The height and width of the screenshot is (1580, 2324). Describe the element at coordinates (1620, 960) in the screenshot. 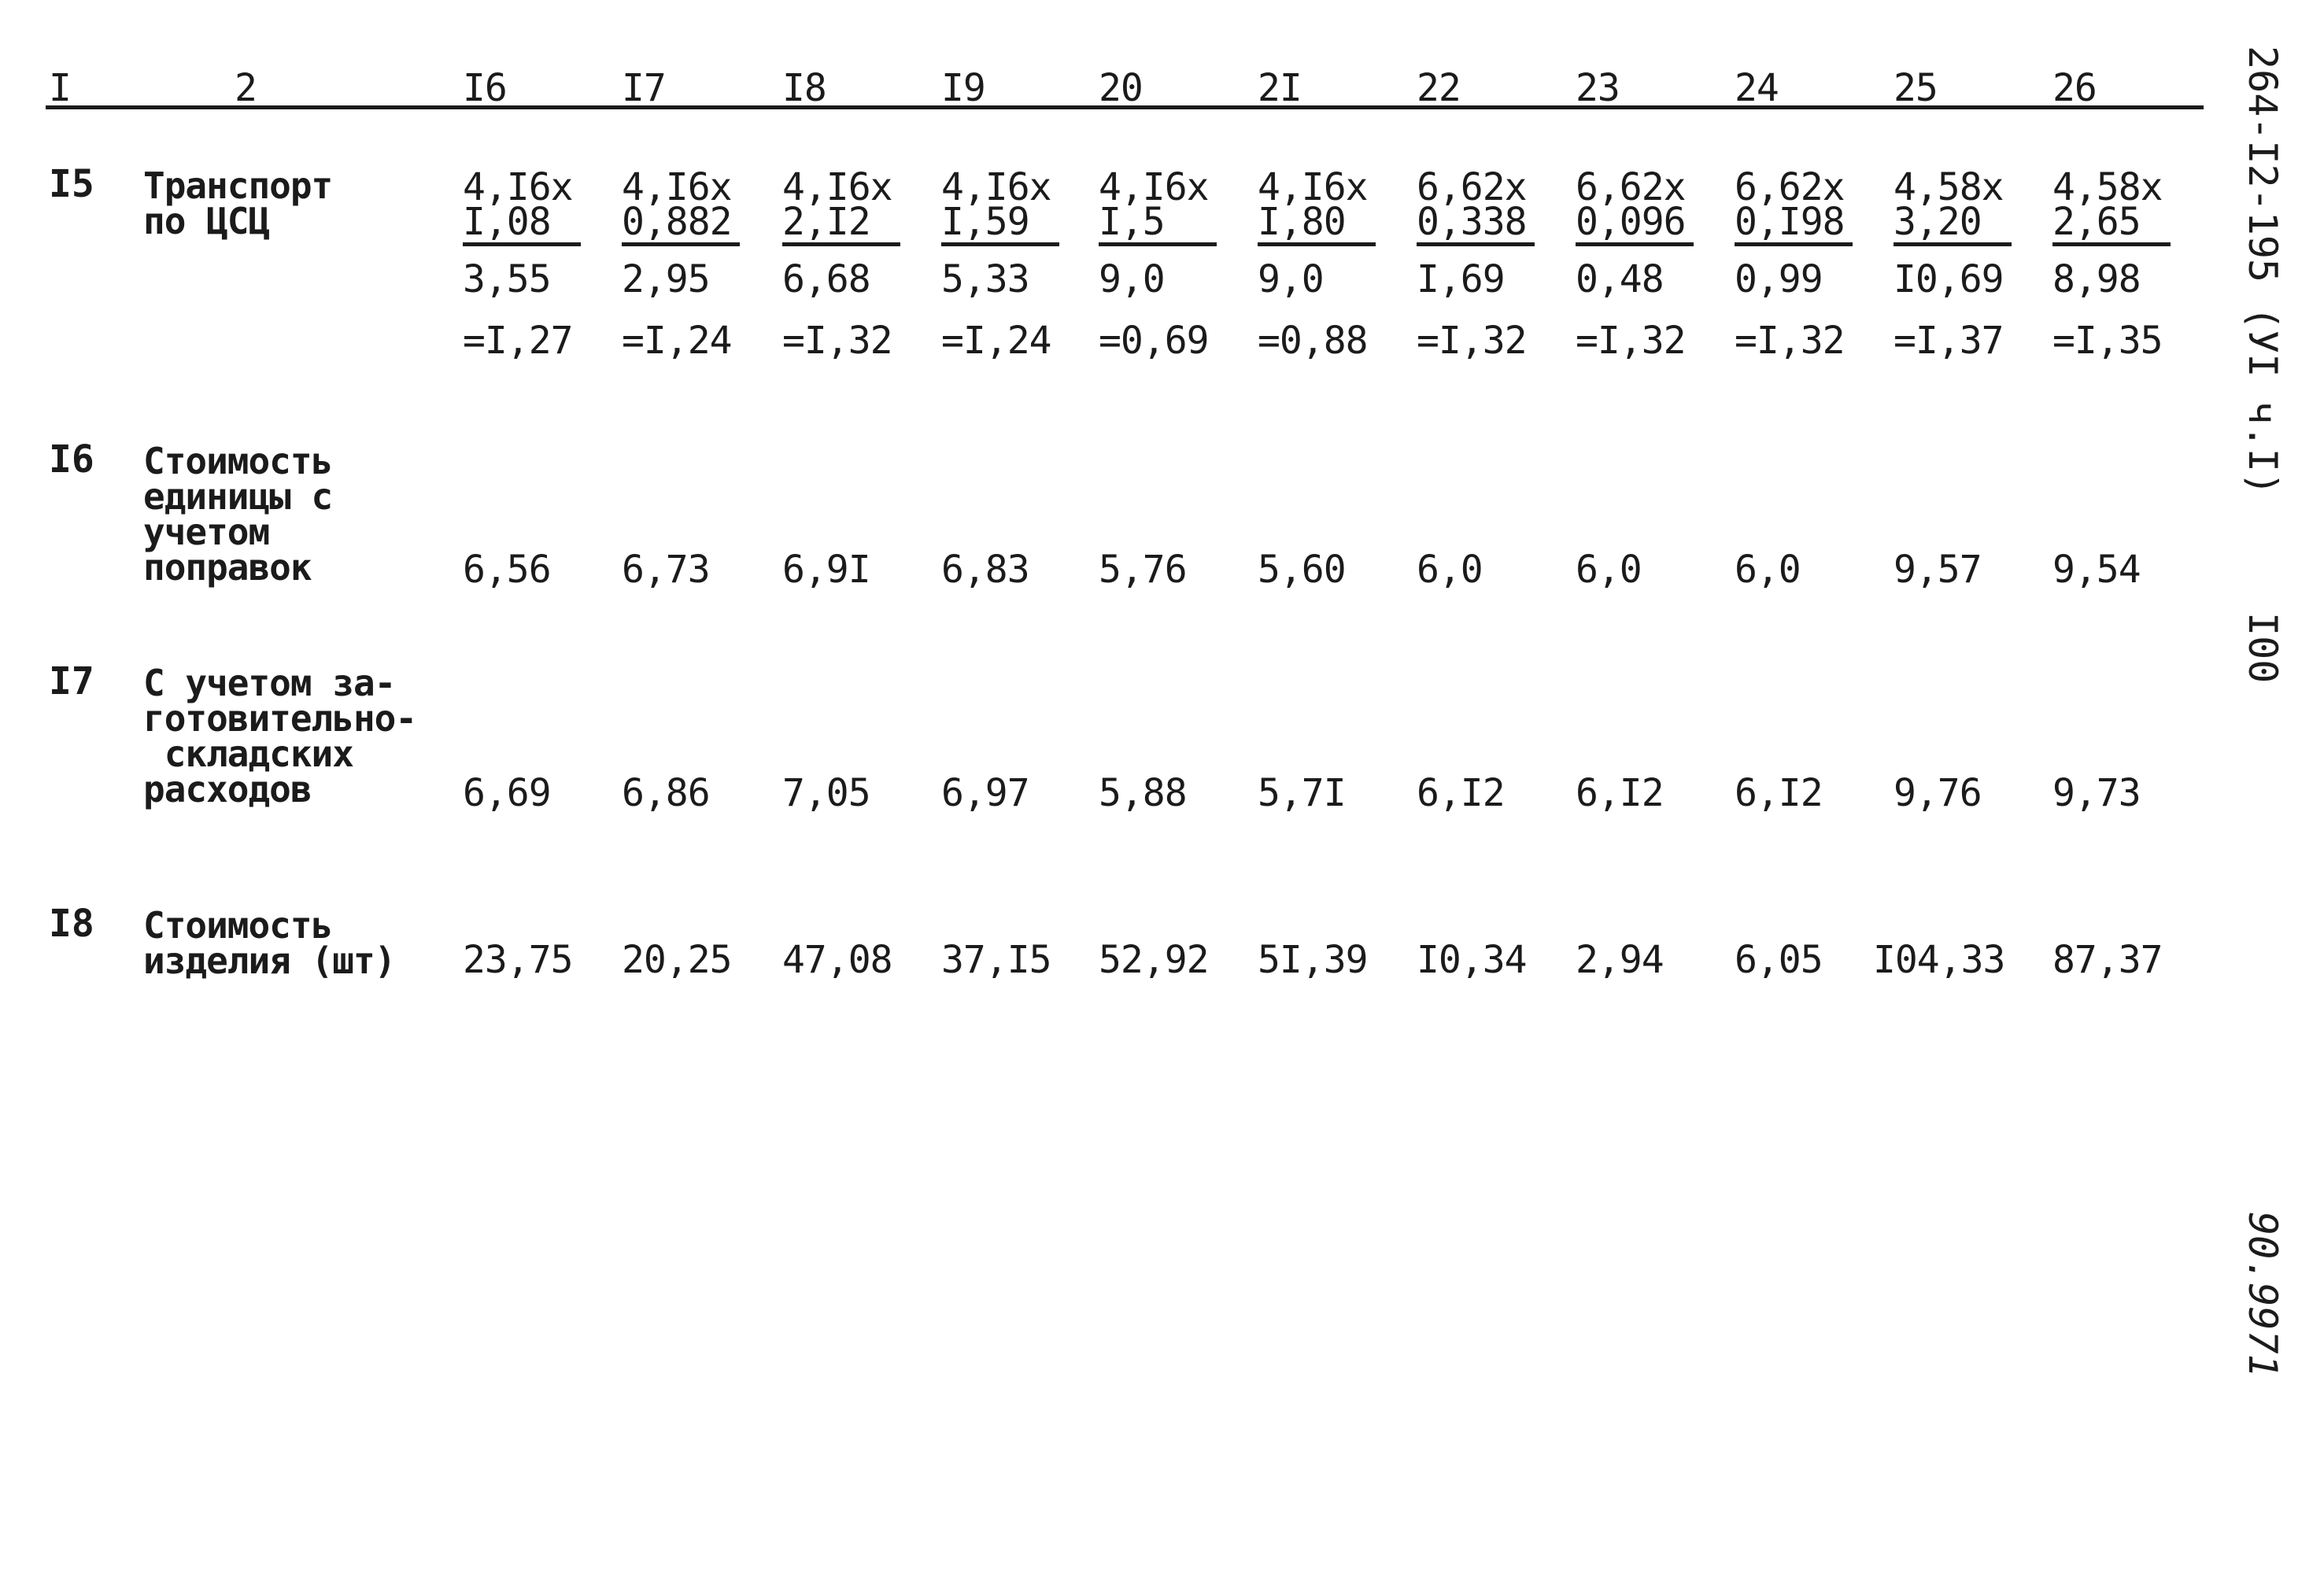

I see `item-cost-value: 2,94` at that location.